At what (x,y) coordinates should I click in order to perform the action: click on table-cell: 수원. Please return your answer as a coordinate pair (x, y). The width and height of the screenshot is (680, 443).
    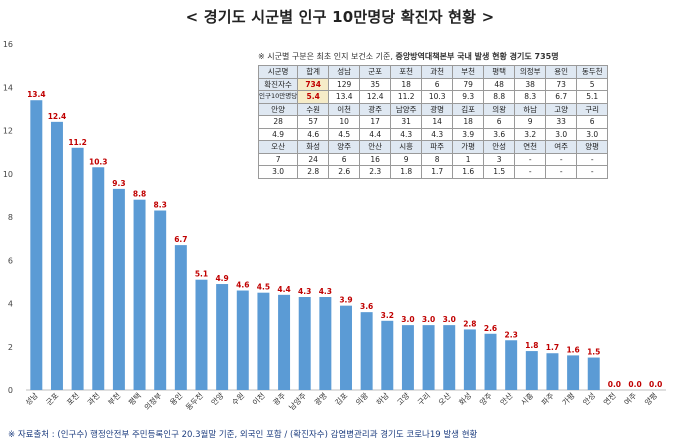
    Looking at the image, I should click on (313, 109).